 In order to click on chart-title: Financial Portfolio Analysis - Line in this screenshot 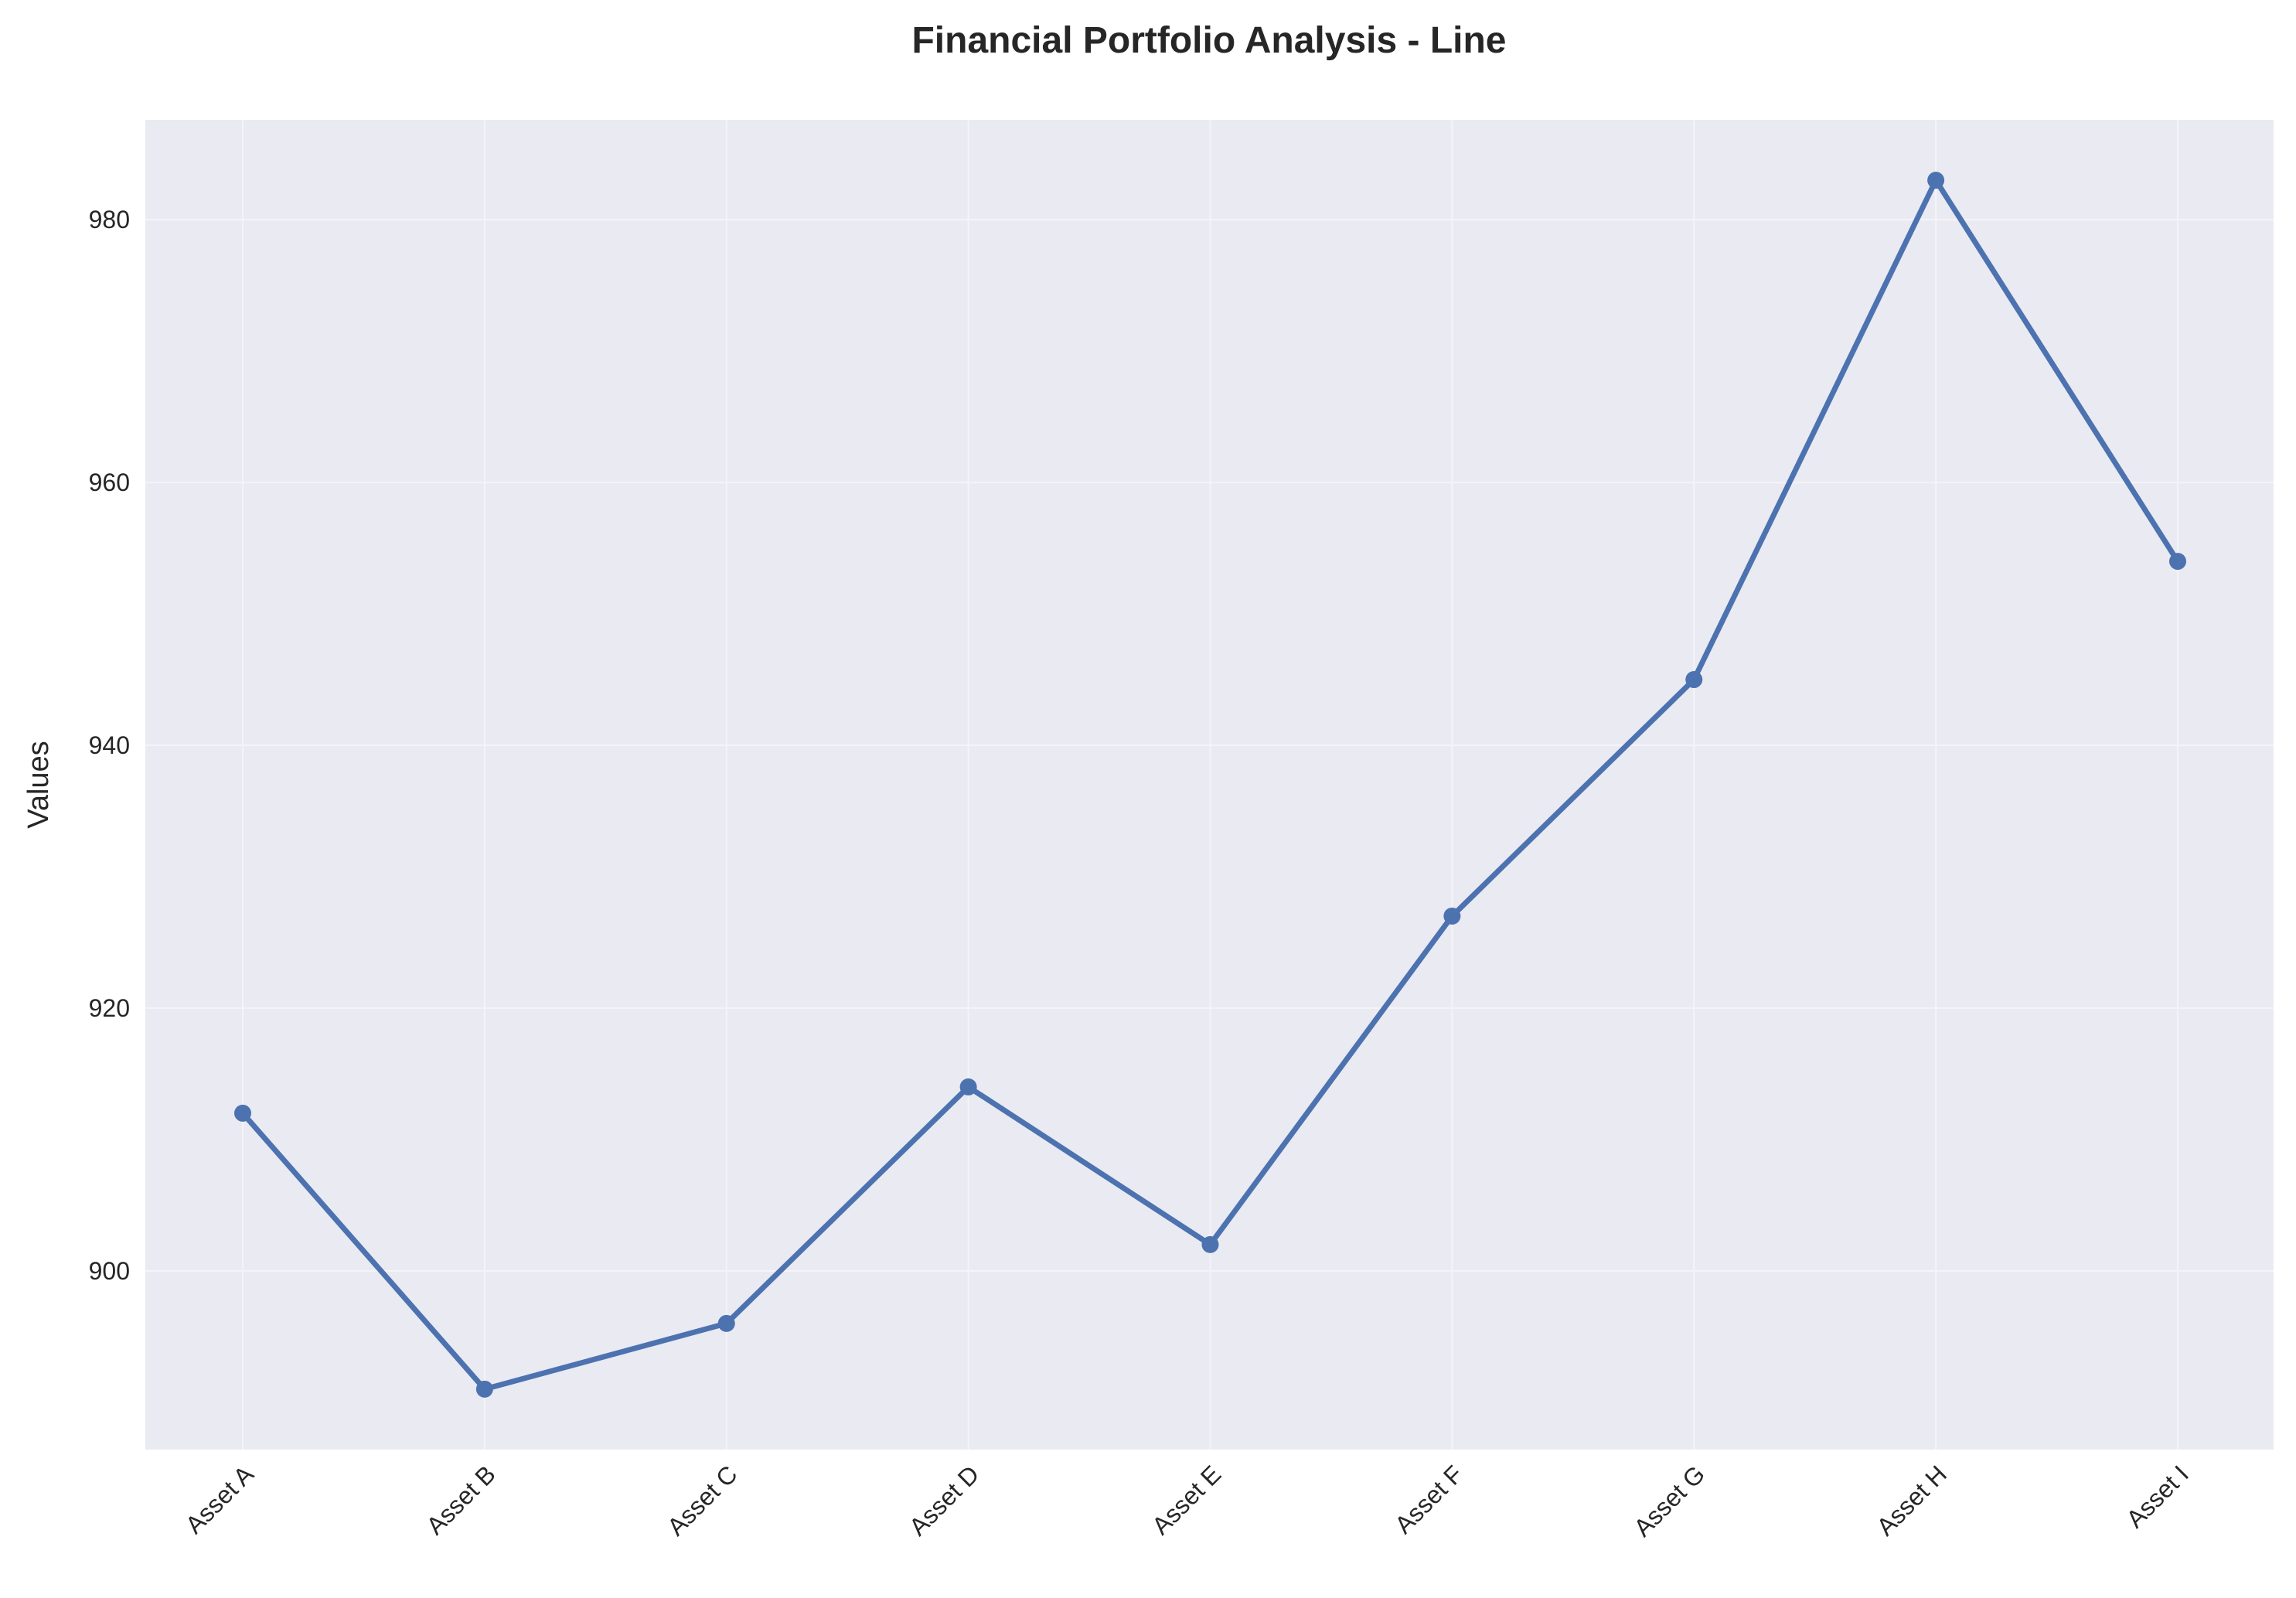, I will do `click(1208, 40)`.